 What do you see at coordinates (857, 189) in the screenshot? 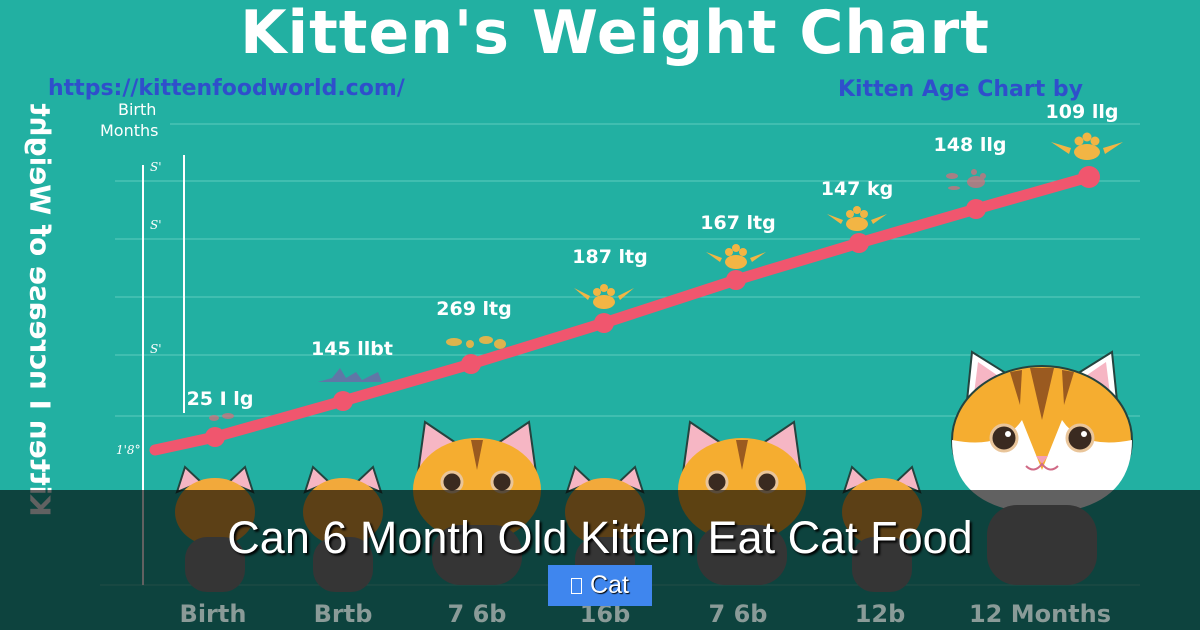
I see `data-label: 147 kg` at bounding box center [857, 189].